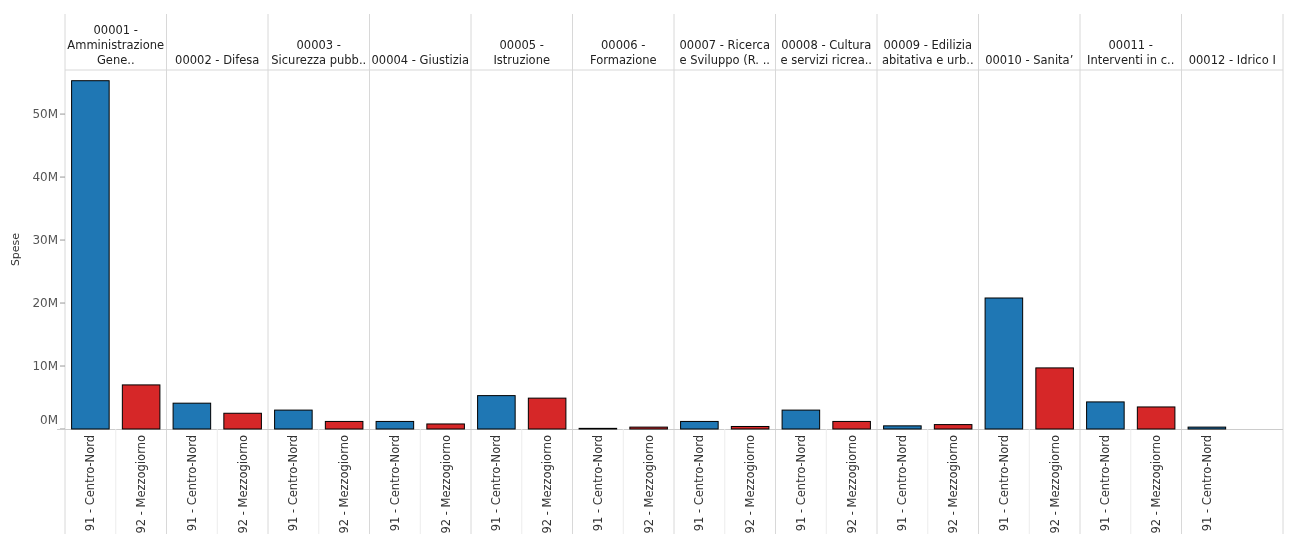 The width and height of the screenshot is (1295, 542). Describe the element at coordinates (826, 53) in the screenshot. I see `x-tick-label: 00008 - Cultura e servizi ricrea..` at that location.